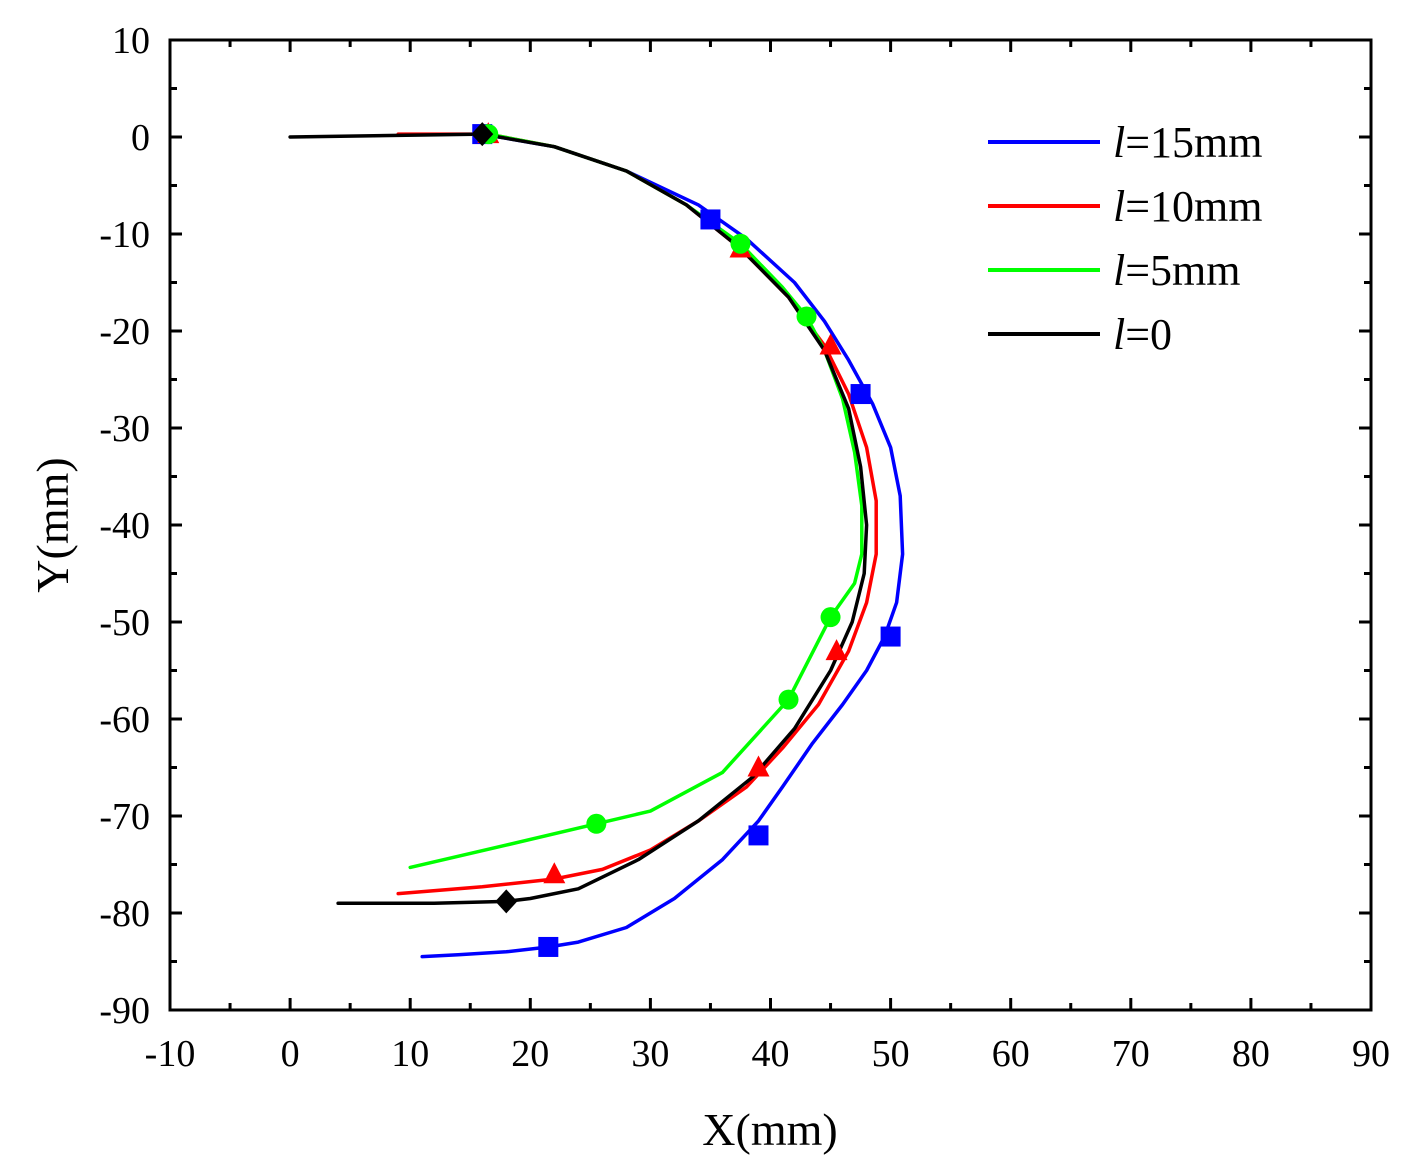  Describe the element at coordinates (410, 1054) in the screenshot. I see `x-tick-label: 10` at that location.